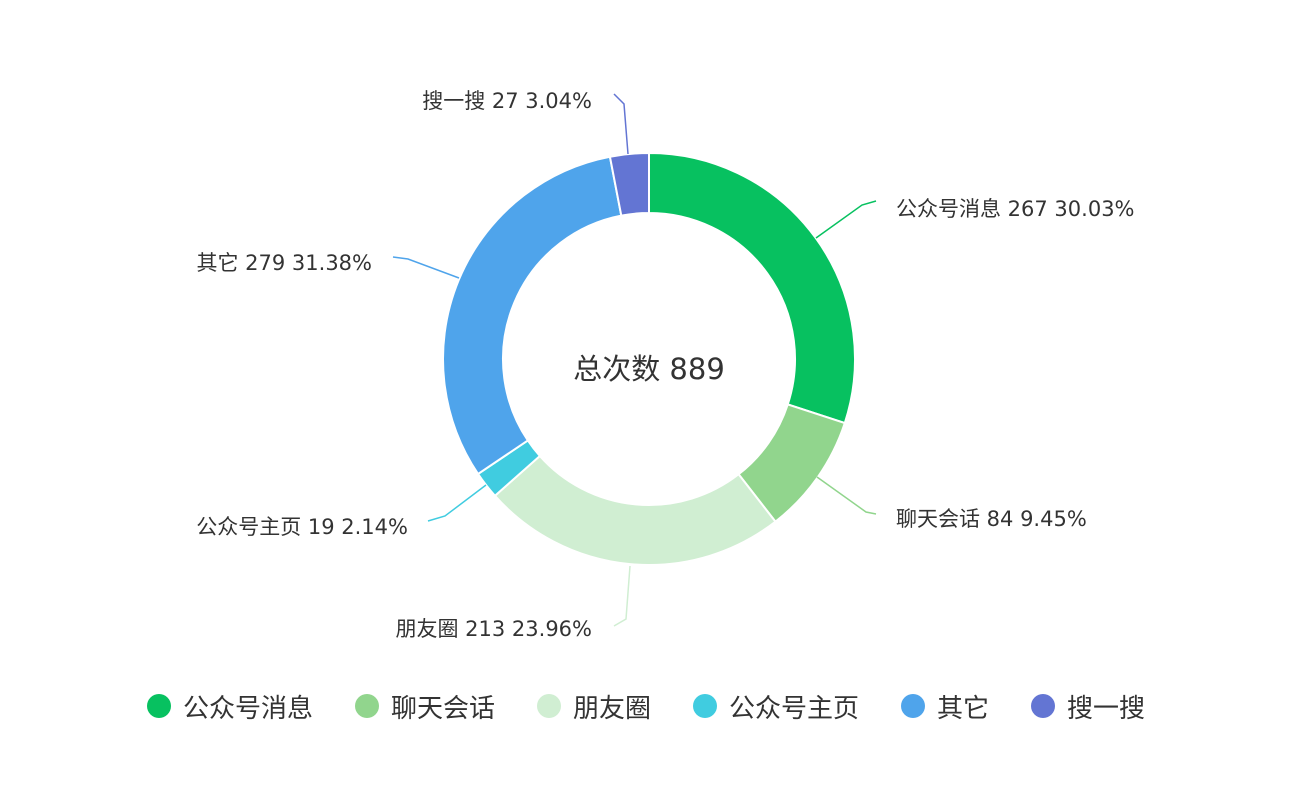  Describe the element at coordinates (611, 708) in the screenshot. I see `legend-label: 朋友圈` at that location.